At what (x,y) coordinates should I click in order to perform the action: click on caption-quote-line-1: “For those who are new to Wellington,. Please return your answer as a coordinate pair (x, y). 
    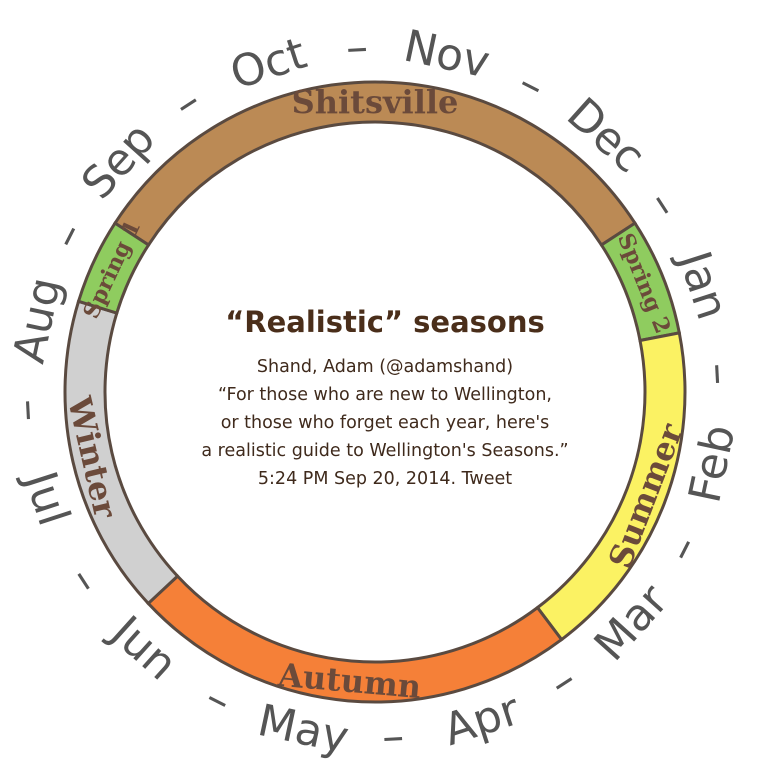
    Looking at the image, I should click on (385, 395).